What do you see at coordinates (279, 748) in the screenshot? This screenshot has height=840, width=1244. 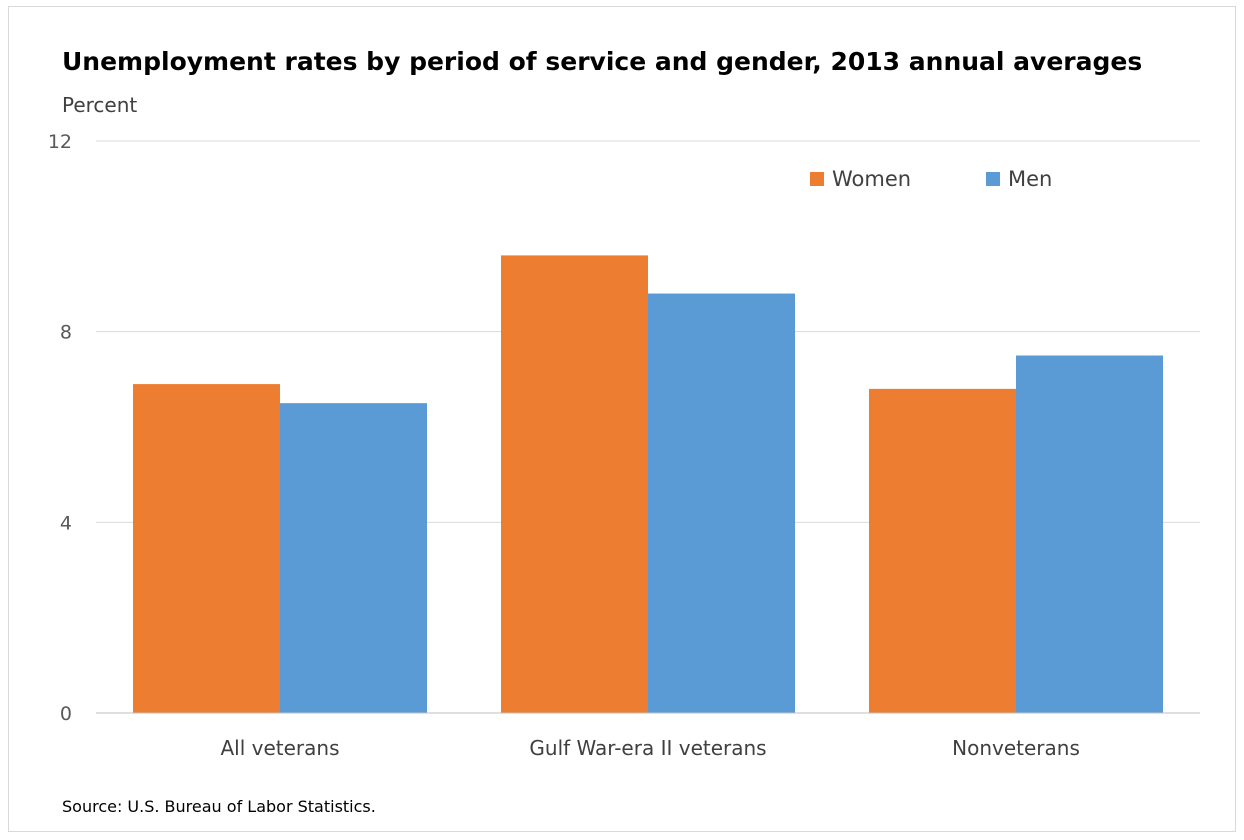 I see `x-category-label: All veterans` at bounding box center [279, 748].